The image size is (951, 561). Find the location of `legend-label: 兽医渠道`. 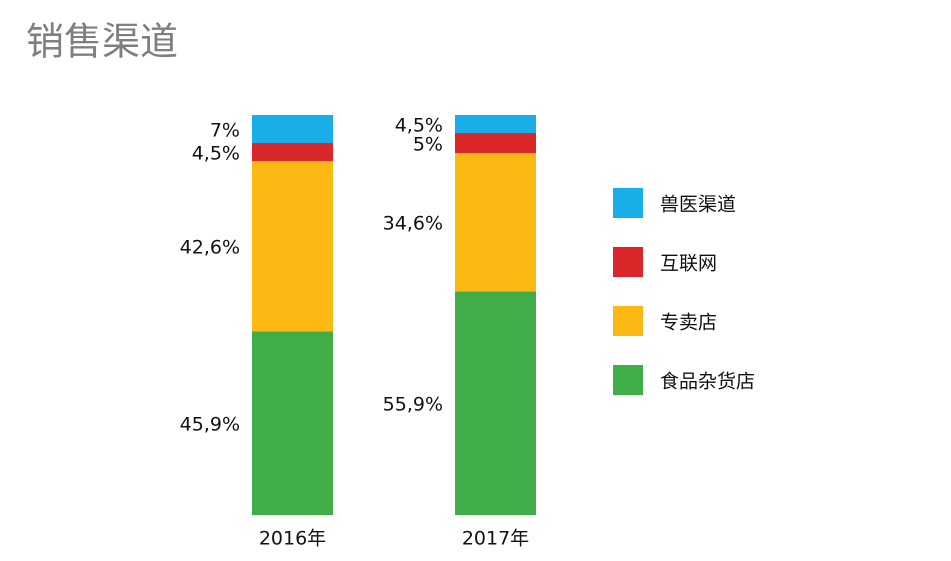

legend-label: 兽医渠道 is located at coordinates (698, 205).